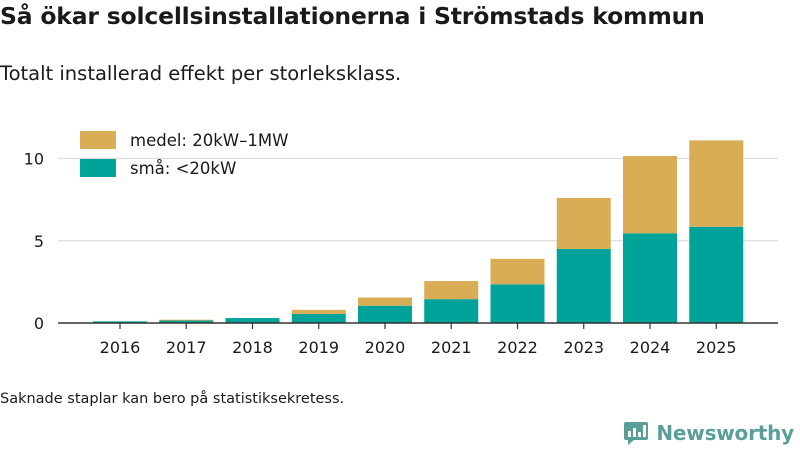  What do you see at coordinates (517, 347) in the screenshot?
I see `x-tick-label: 2022` at bounding box center [517, 347].